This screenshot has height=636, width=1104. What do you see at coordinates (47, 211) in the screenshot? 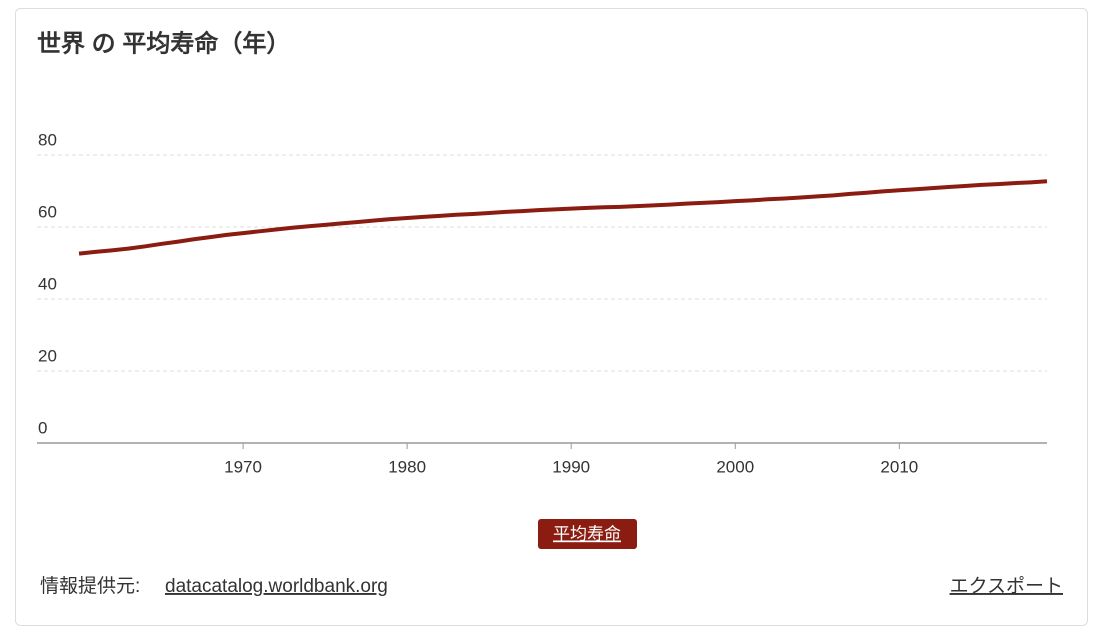
I see `y-tick-label: 60` at bounding box center [47, 211].